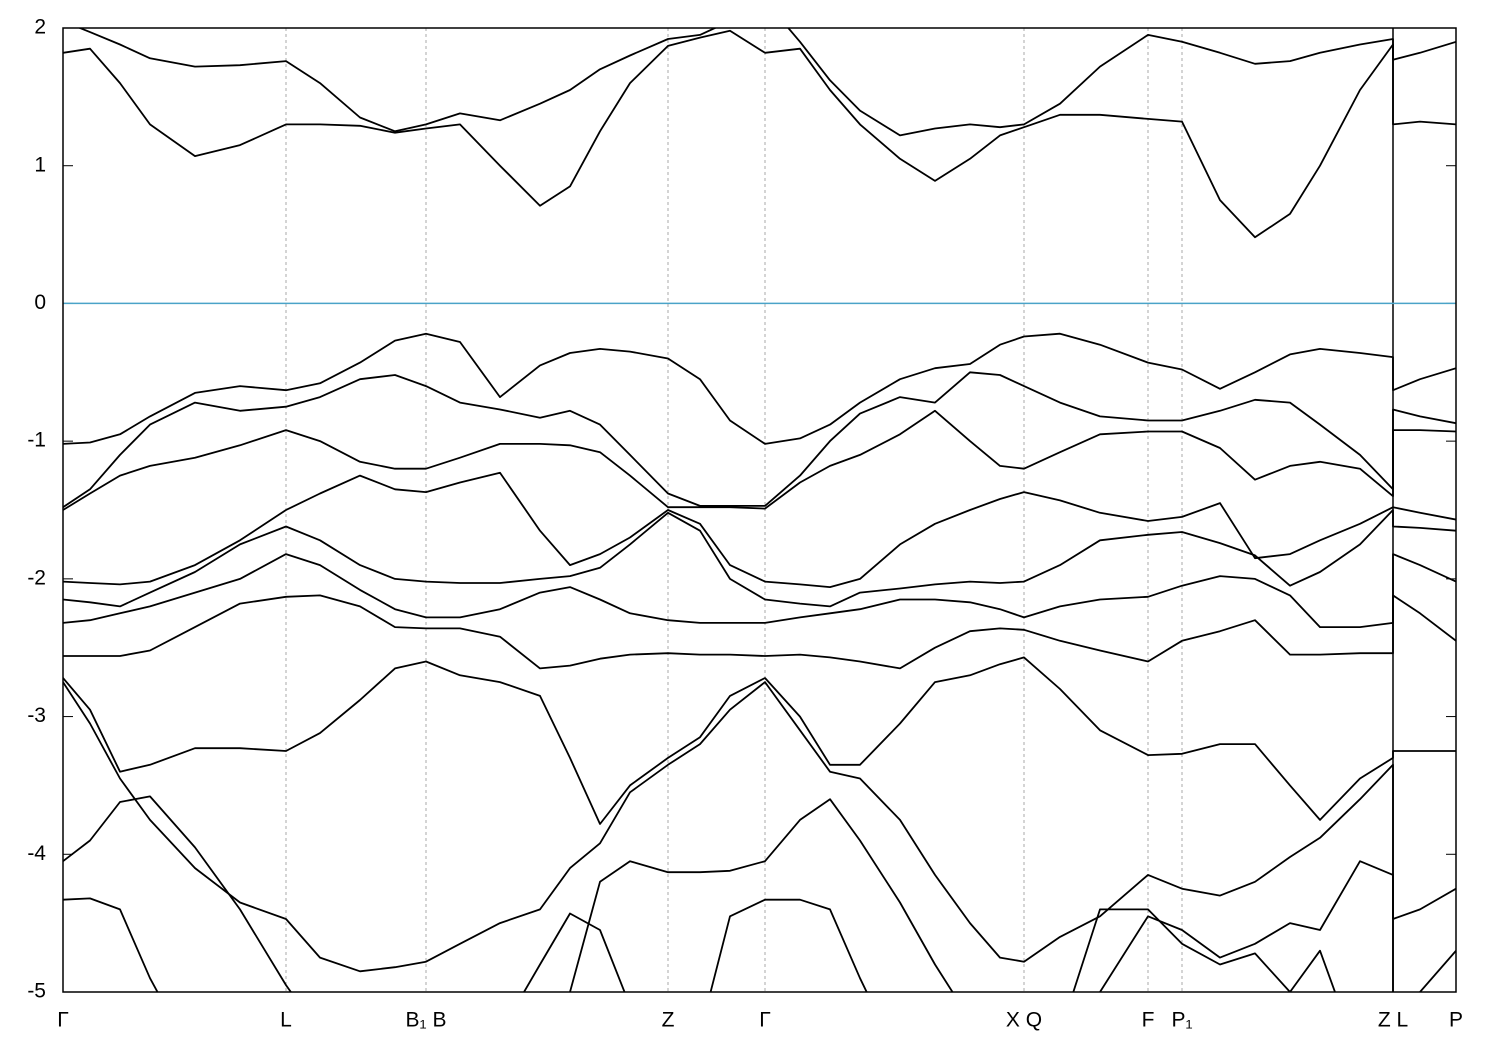 This screenshot has width=1500, height=1055. I want to click on x-tick-label: Z L, so click(1393, 1020).